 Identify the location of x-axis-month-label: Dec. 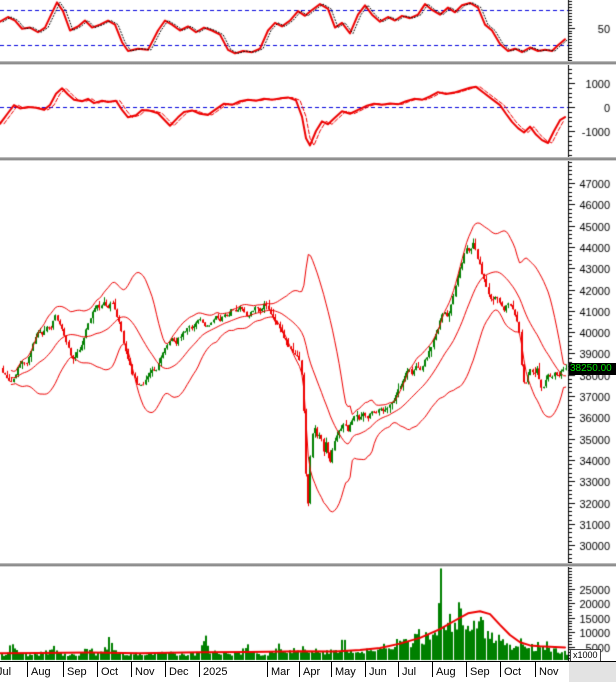
(179, 672).